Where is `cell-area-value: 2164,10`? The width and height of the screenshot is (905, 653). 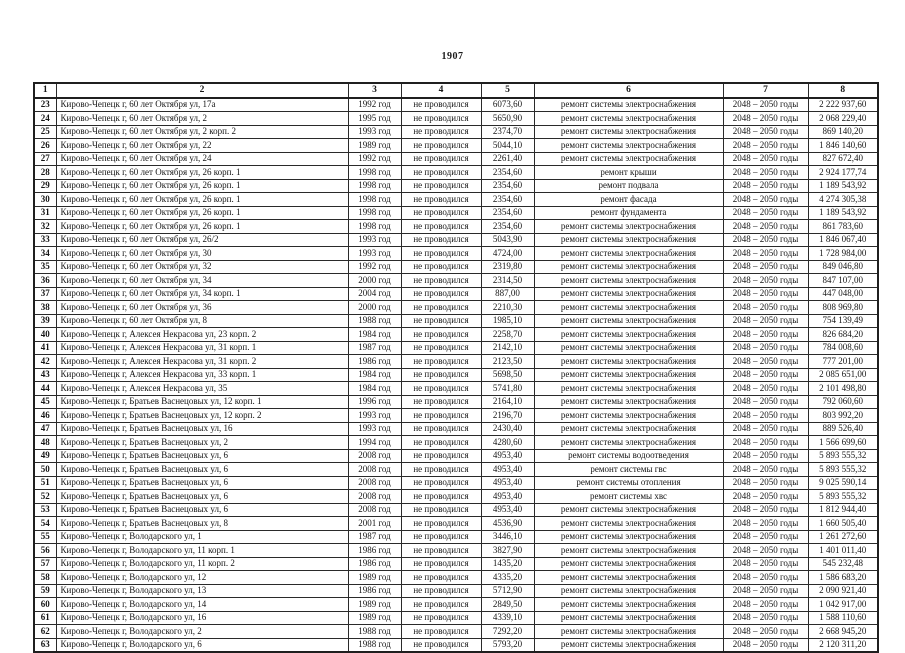
cell-area-value: 2164,10 is located at coordinates (507, 401).